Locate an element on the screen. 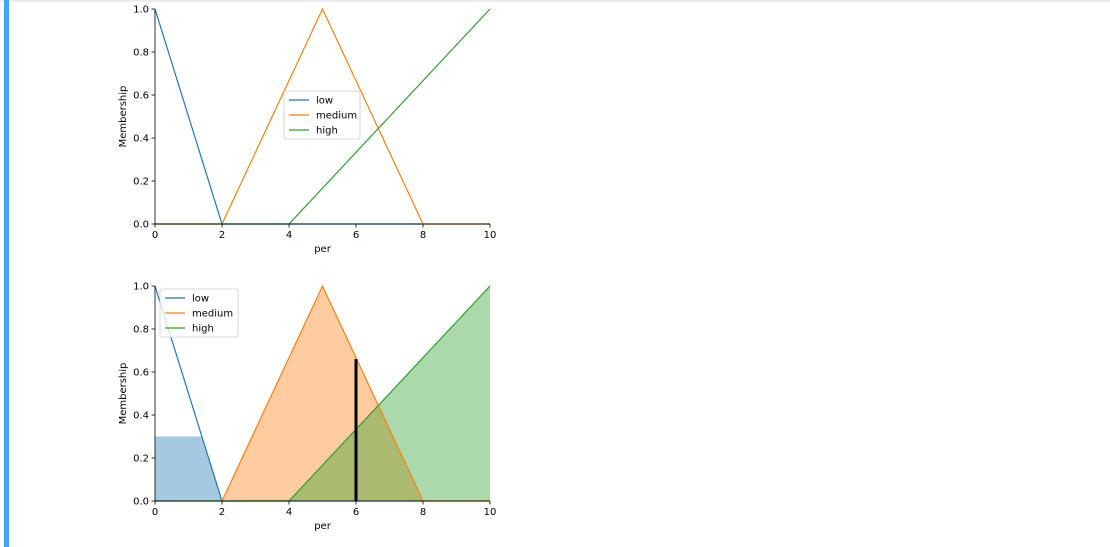 The image size is (1110, 547). area-fill-medium is located at coordinates (322, 393).